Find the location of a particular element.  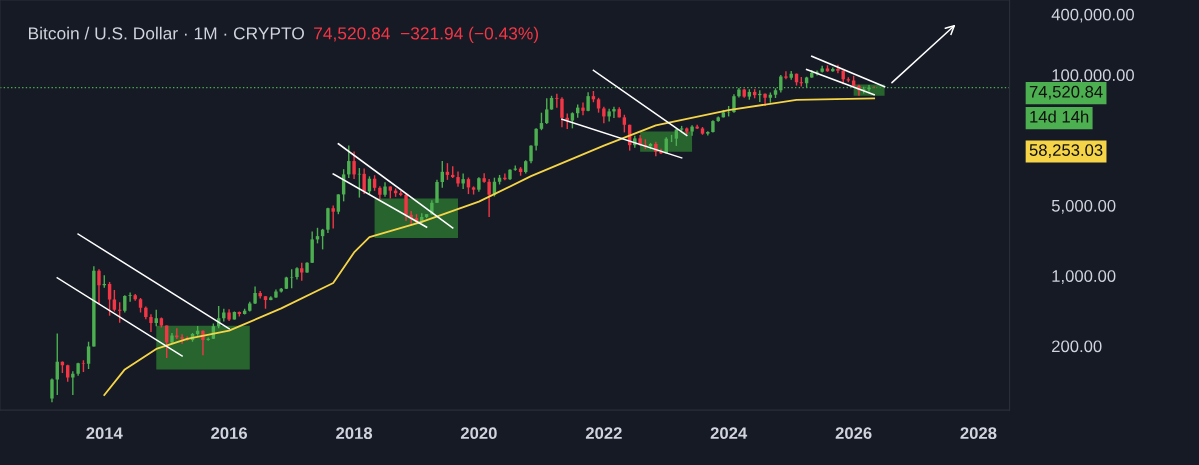

y-tick-label: 200.00 is located at coordinates (1077, 346).